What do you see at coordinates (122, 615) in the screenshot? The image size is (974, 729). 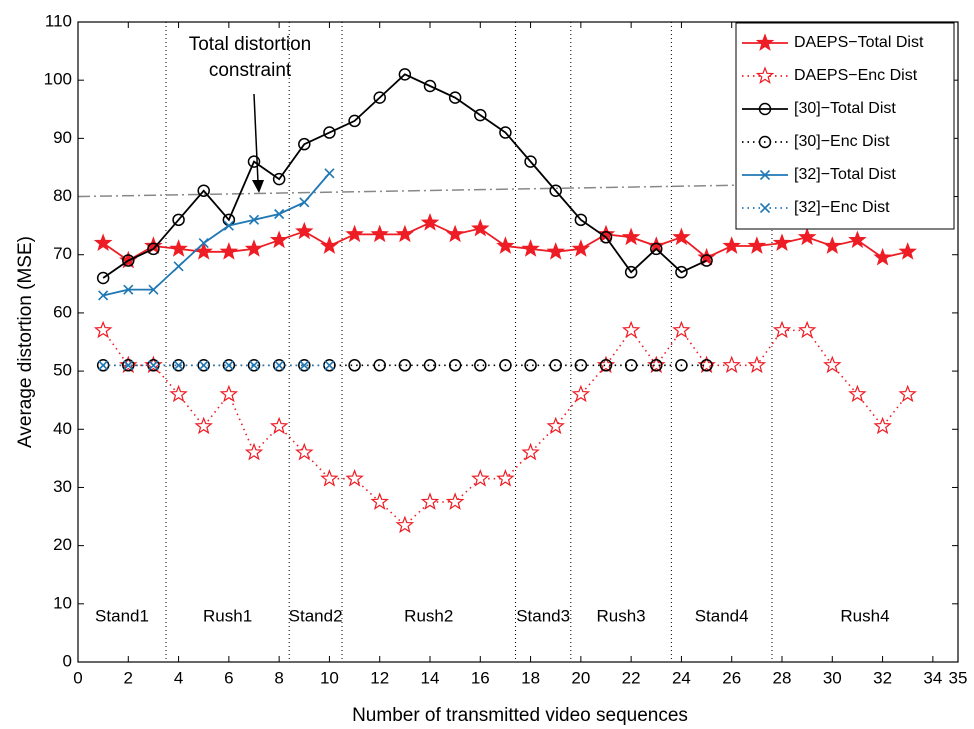 I see `phase-label: Stand1` at bounding box center [122, 615].